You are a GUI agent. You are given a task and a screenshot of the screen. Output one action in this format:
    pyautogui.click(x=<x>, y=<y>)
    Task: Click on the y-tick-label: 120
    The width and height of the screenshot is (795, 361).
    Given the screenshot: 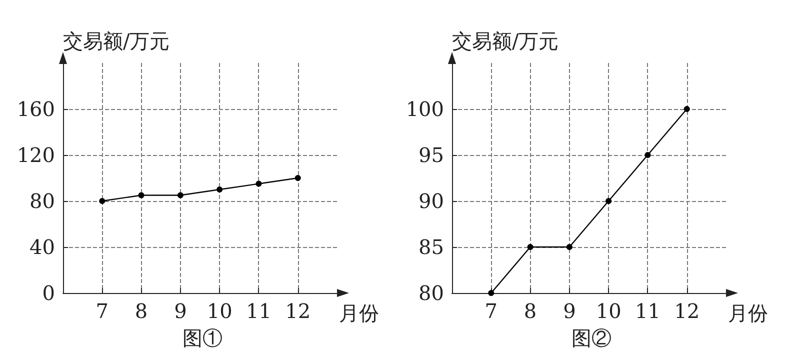 What is the action you would take?
    pyautogui.click(x=35, y=155)
    